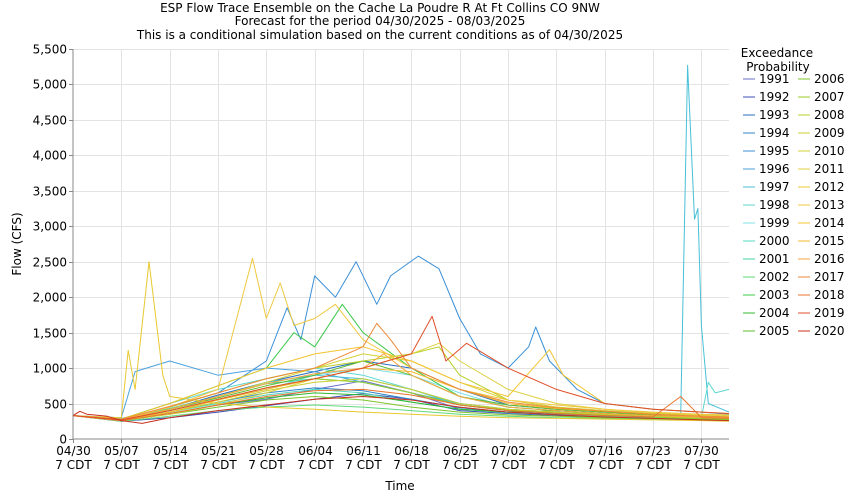 The height and width of the screenshot is (500, 850). I want to click on y-axis-title: Flow (CFS), so click(17, 243).